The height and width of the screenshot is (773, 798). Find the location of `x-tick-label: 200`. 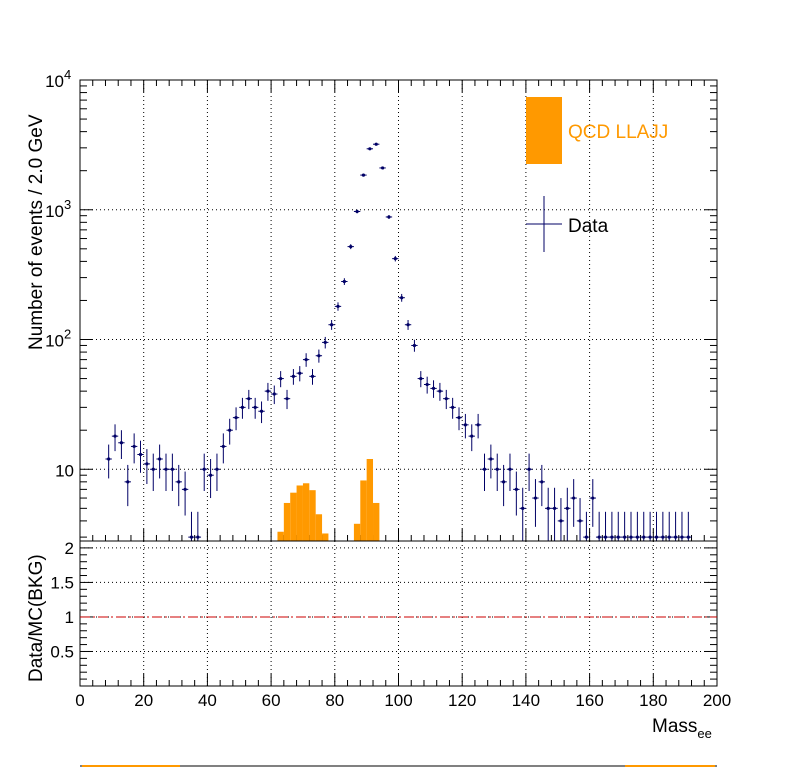

x-tick-label: 200 is located at coordinates (717, 700).